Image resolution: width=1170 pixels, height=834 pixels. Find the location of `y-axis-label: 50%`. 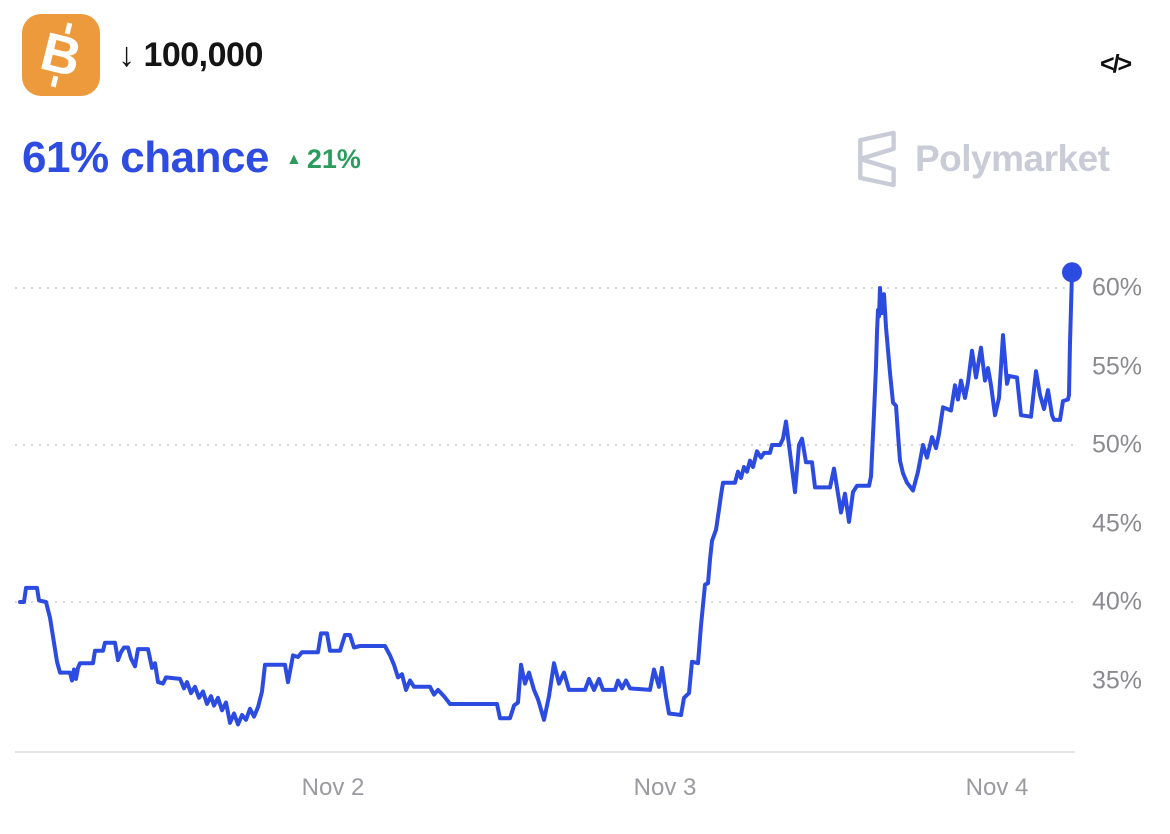

y-axis-label: 50% is located at coordinates (1117, 444).